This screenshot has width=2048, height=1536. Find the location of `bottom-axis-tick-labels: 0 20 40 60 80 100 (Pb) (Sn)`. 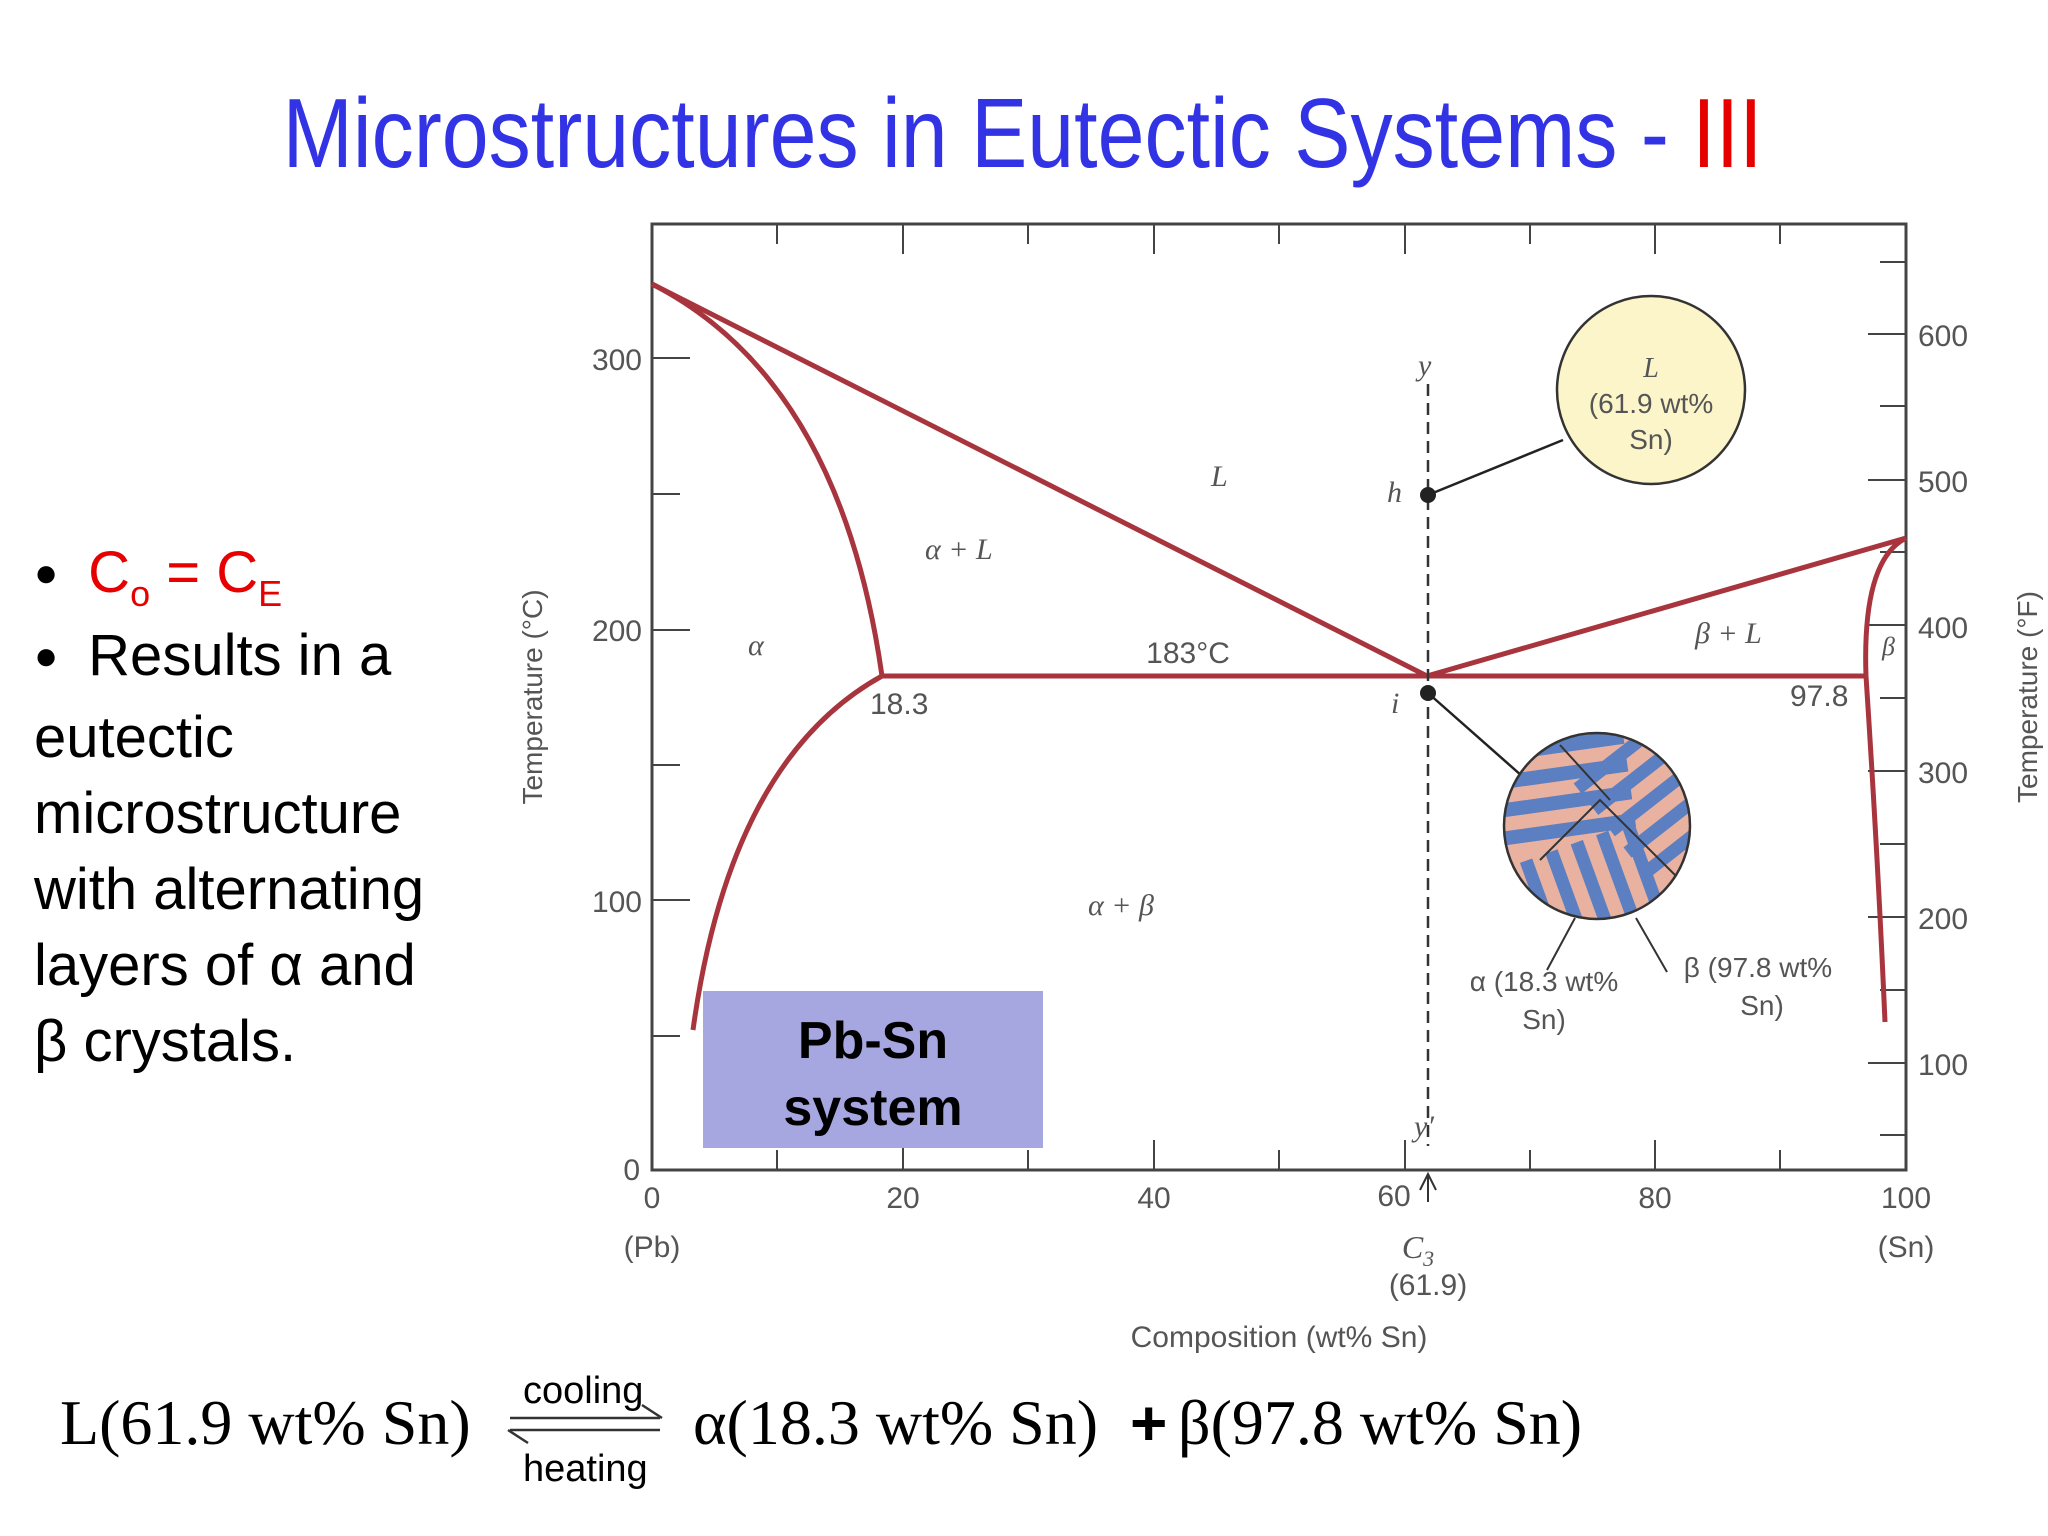

bottom-axis-tick-labels: 0 20 40 60 80 100 (Pb) (Sn) is located at coordinates (1279, 1222).